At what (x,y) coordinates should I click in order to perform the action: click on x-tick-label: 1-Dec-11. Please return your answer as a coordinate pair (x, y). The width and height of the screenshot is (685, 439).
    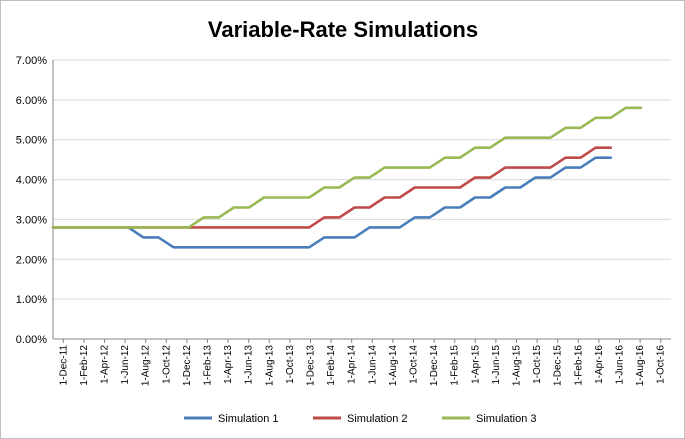
    Looking at the image, I should click on (63, 365).